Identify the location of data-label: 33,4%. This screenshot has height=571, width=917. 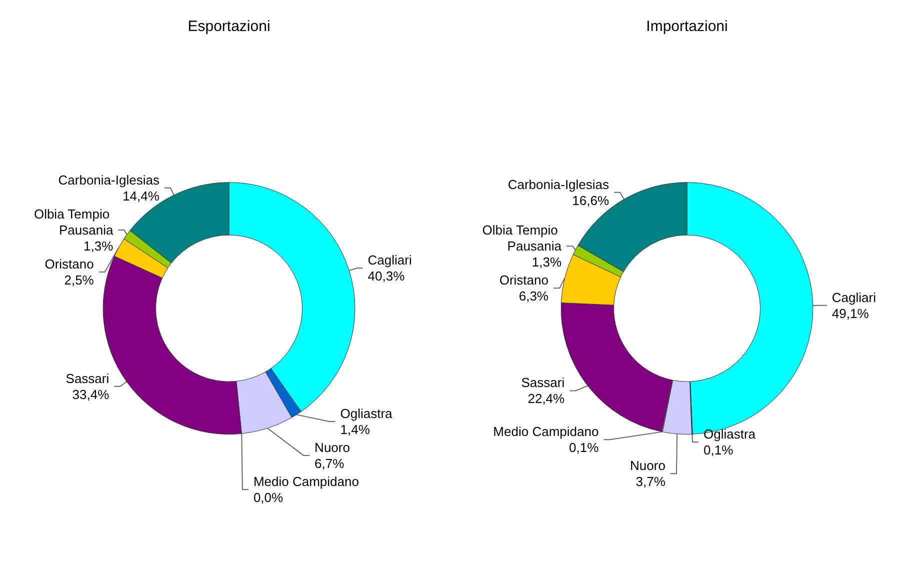
(91, 394).